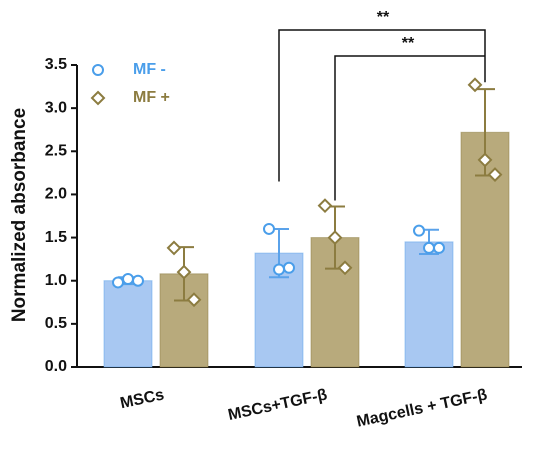 The width and height of the screenshot is (540, 450). I want to click on y-tick-label: 3.5, so click(56, 64).